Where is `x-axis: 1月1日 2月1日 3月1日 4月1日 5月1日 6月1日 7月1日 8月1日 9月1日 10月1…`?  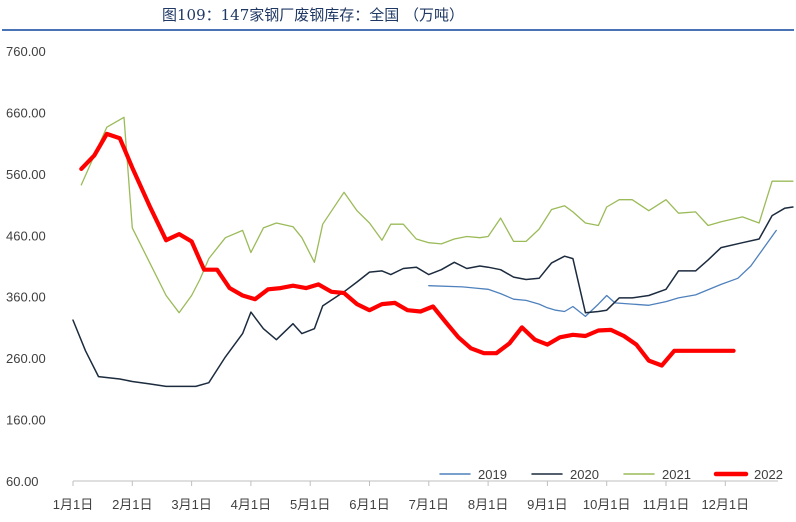 x-axis: 1月1日 2月1日 3月1日 4月1日 5月1日 6月1日 7月1日 8月1日 9月1日 10月1… is located at coordinates (415, 496).